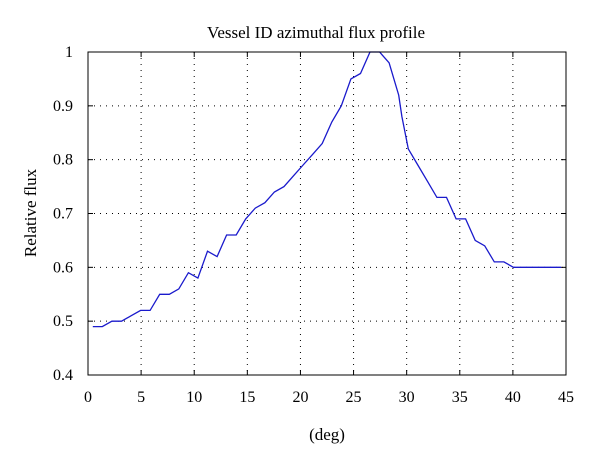  Describe the element at coordinates (141, 397) in the screenshot. I see `x-tick-label: 5` at that location.